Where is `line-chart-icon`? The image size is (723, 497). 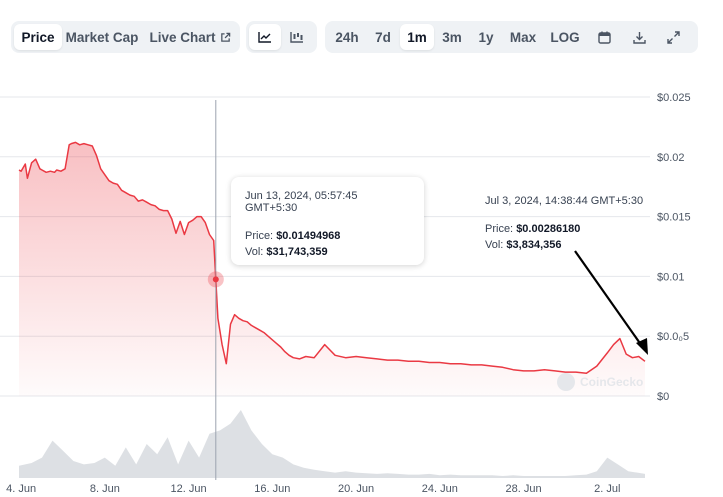 line-chart-icon is located at coordinates (265, 37).